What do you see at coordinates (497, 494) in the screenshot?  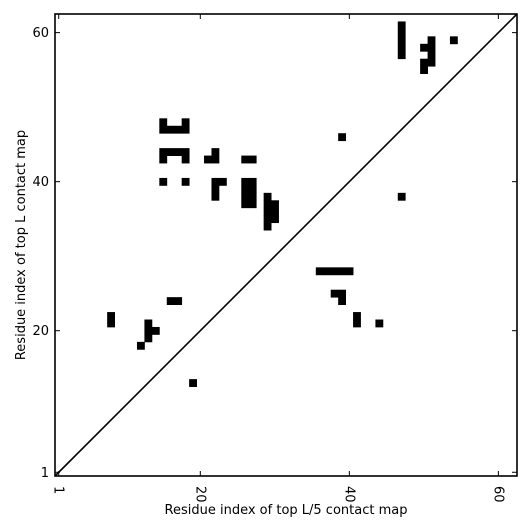 I see `x-tick-label: 60` at bounding box center [497, 494].